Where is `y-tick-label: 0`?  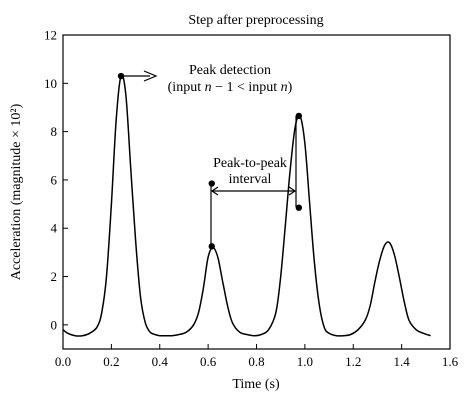 y-tick-label: 0 is located at coordinates (54, 324).